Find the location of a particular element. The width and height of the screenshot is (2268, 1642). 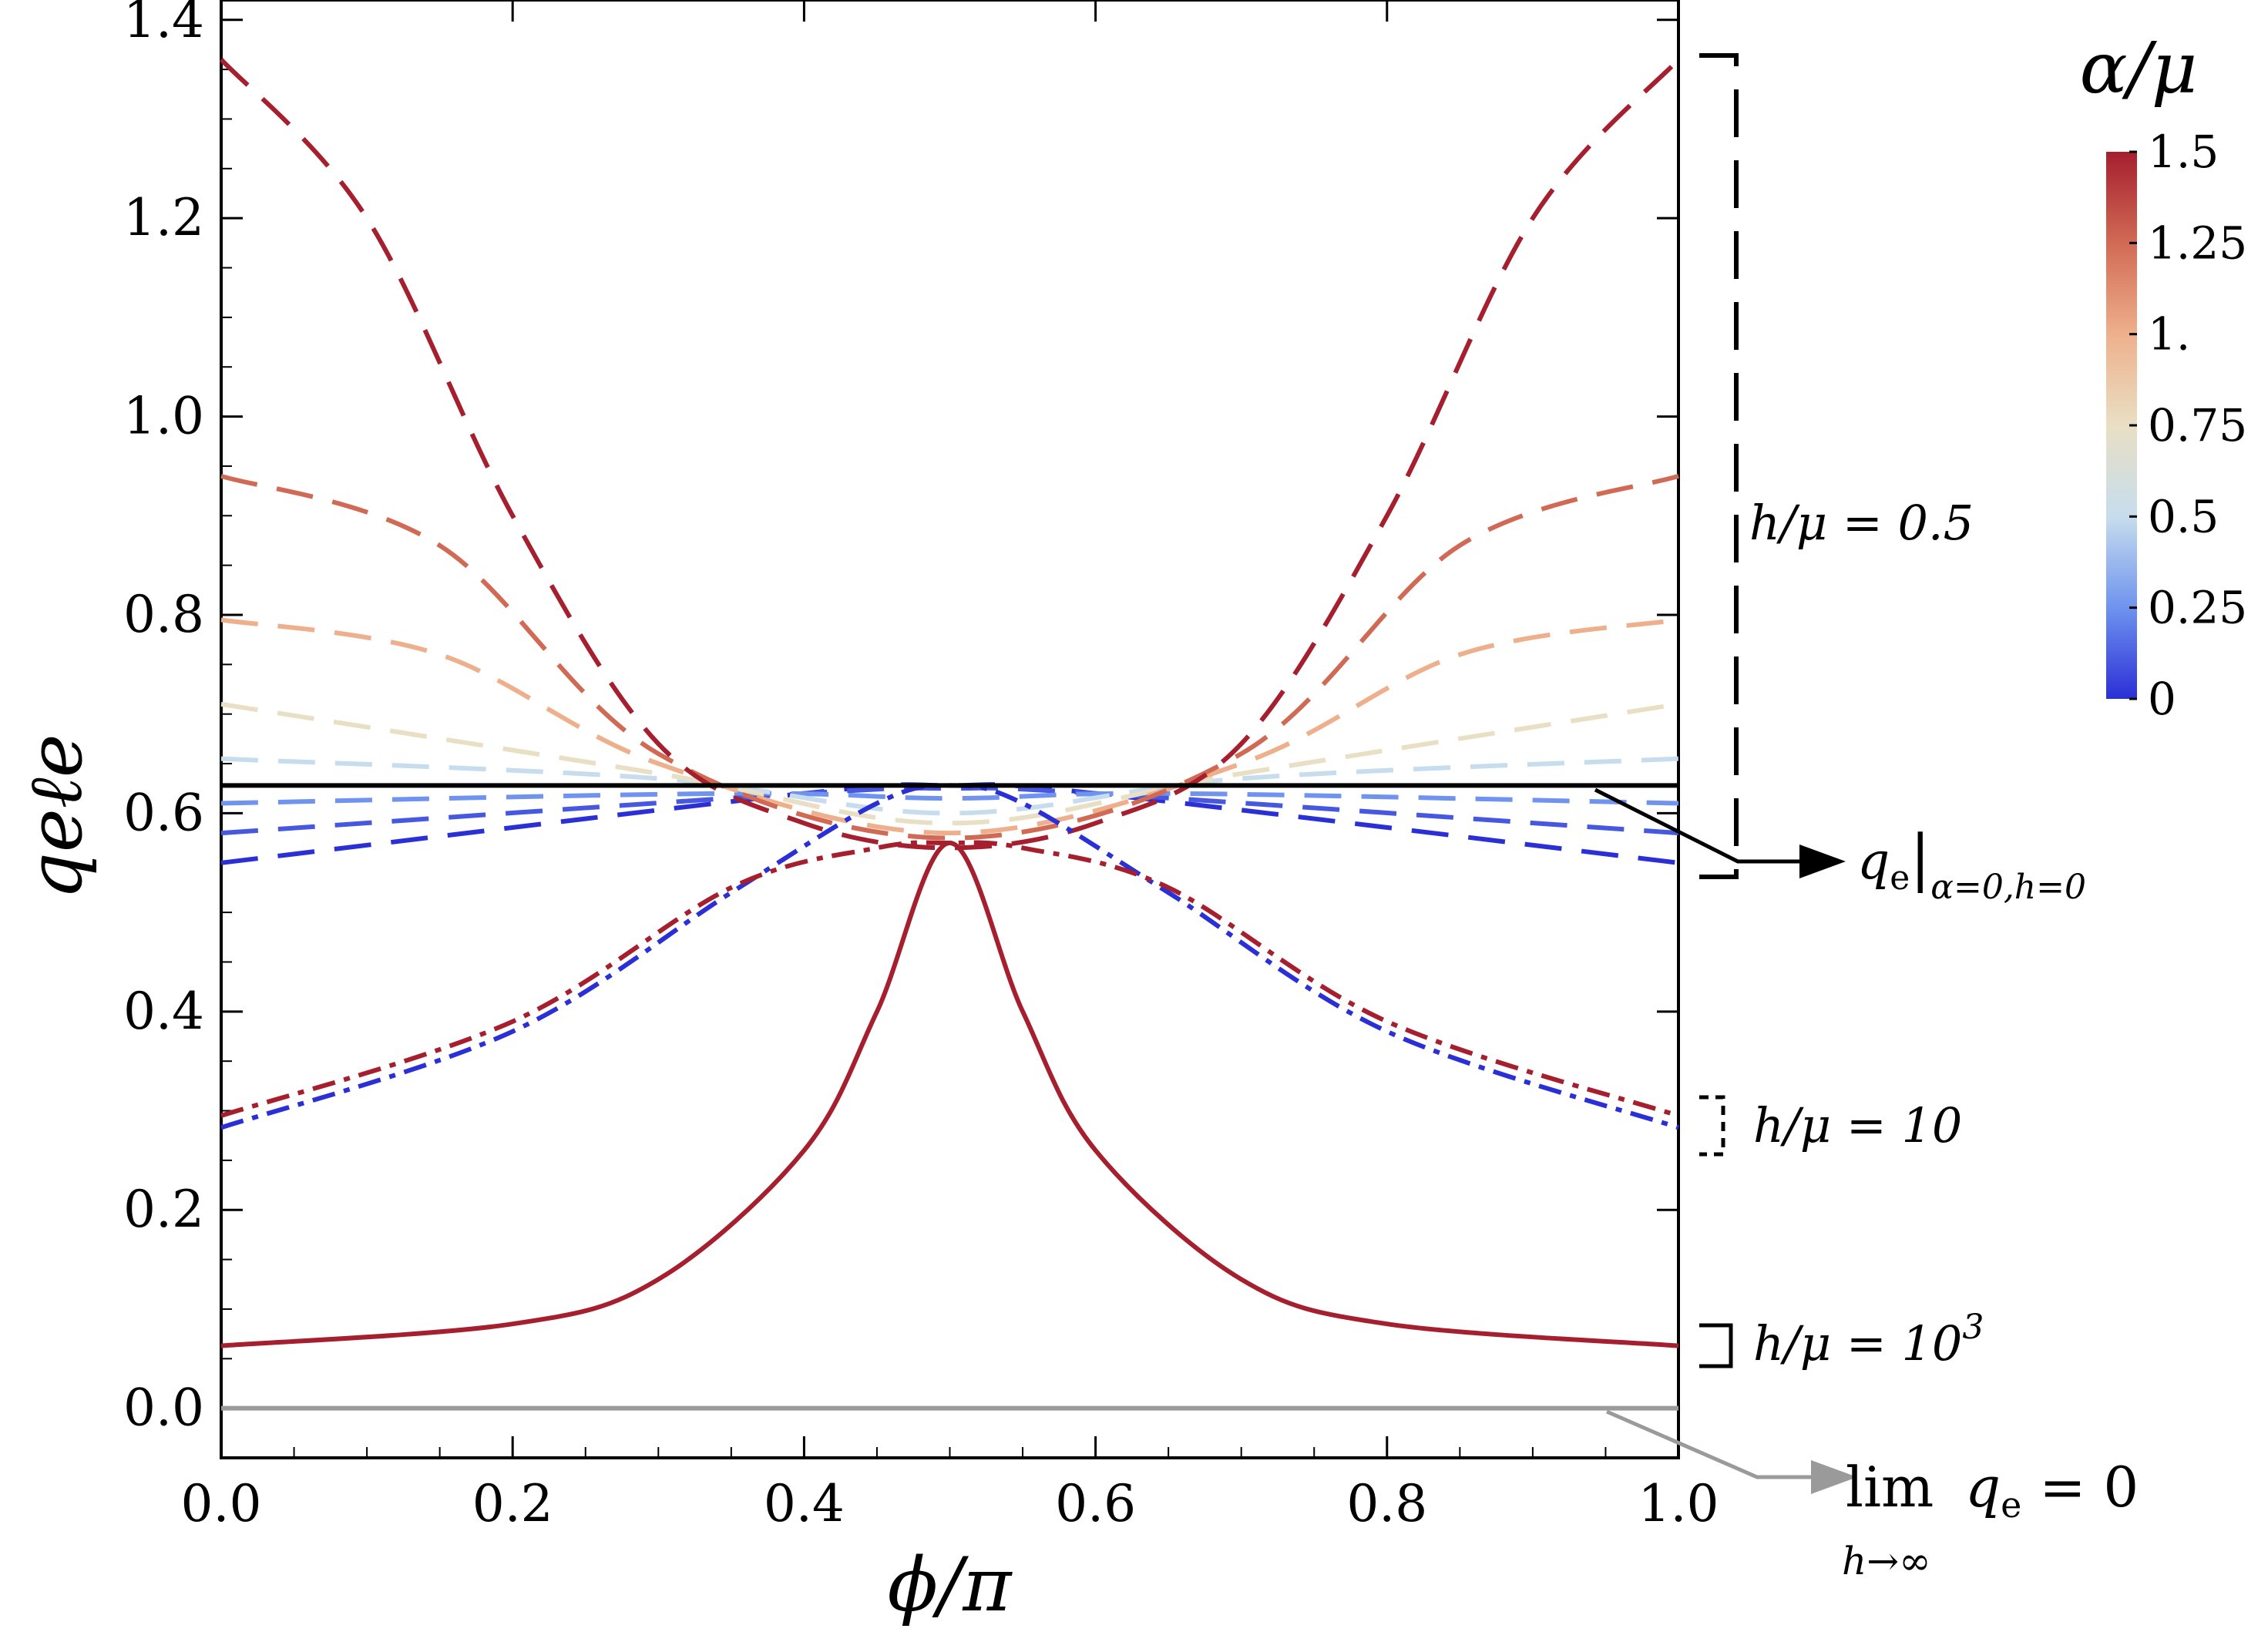

x-tick-label: 0.8 is located at coordinates (1387, 1503).